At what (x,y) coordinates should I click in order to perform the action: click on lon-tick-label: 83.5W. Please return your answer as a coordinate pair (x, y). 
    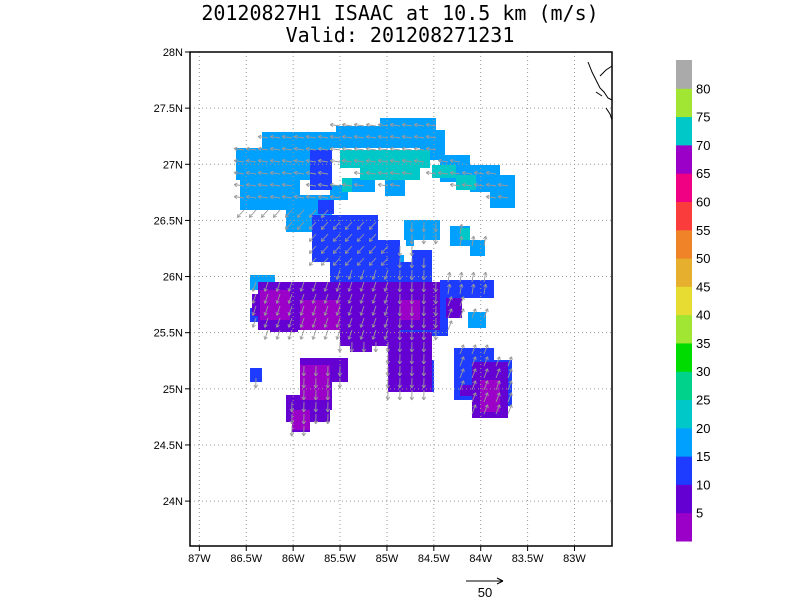
    Looking at the image, I should click on (528, 559).